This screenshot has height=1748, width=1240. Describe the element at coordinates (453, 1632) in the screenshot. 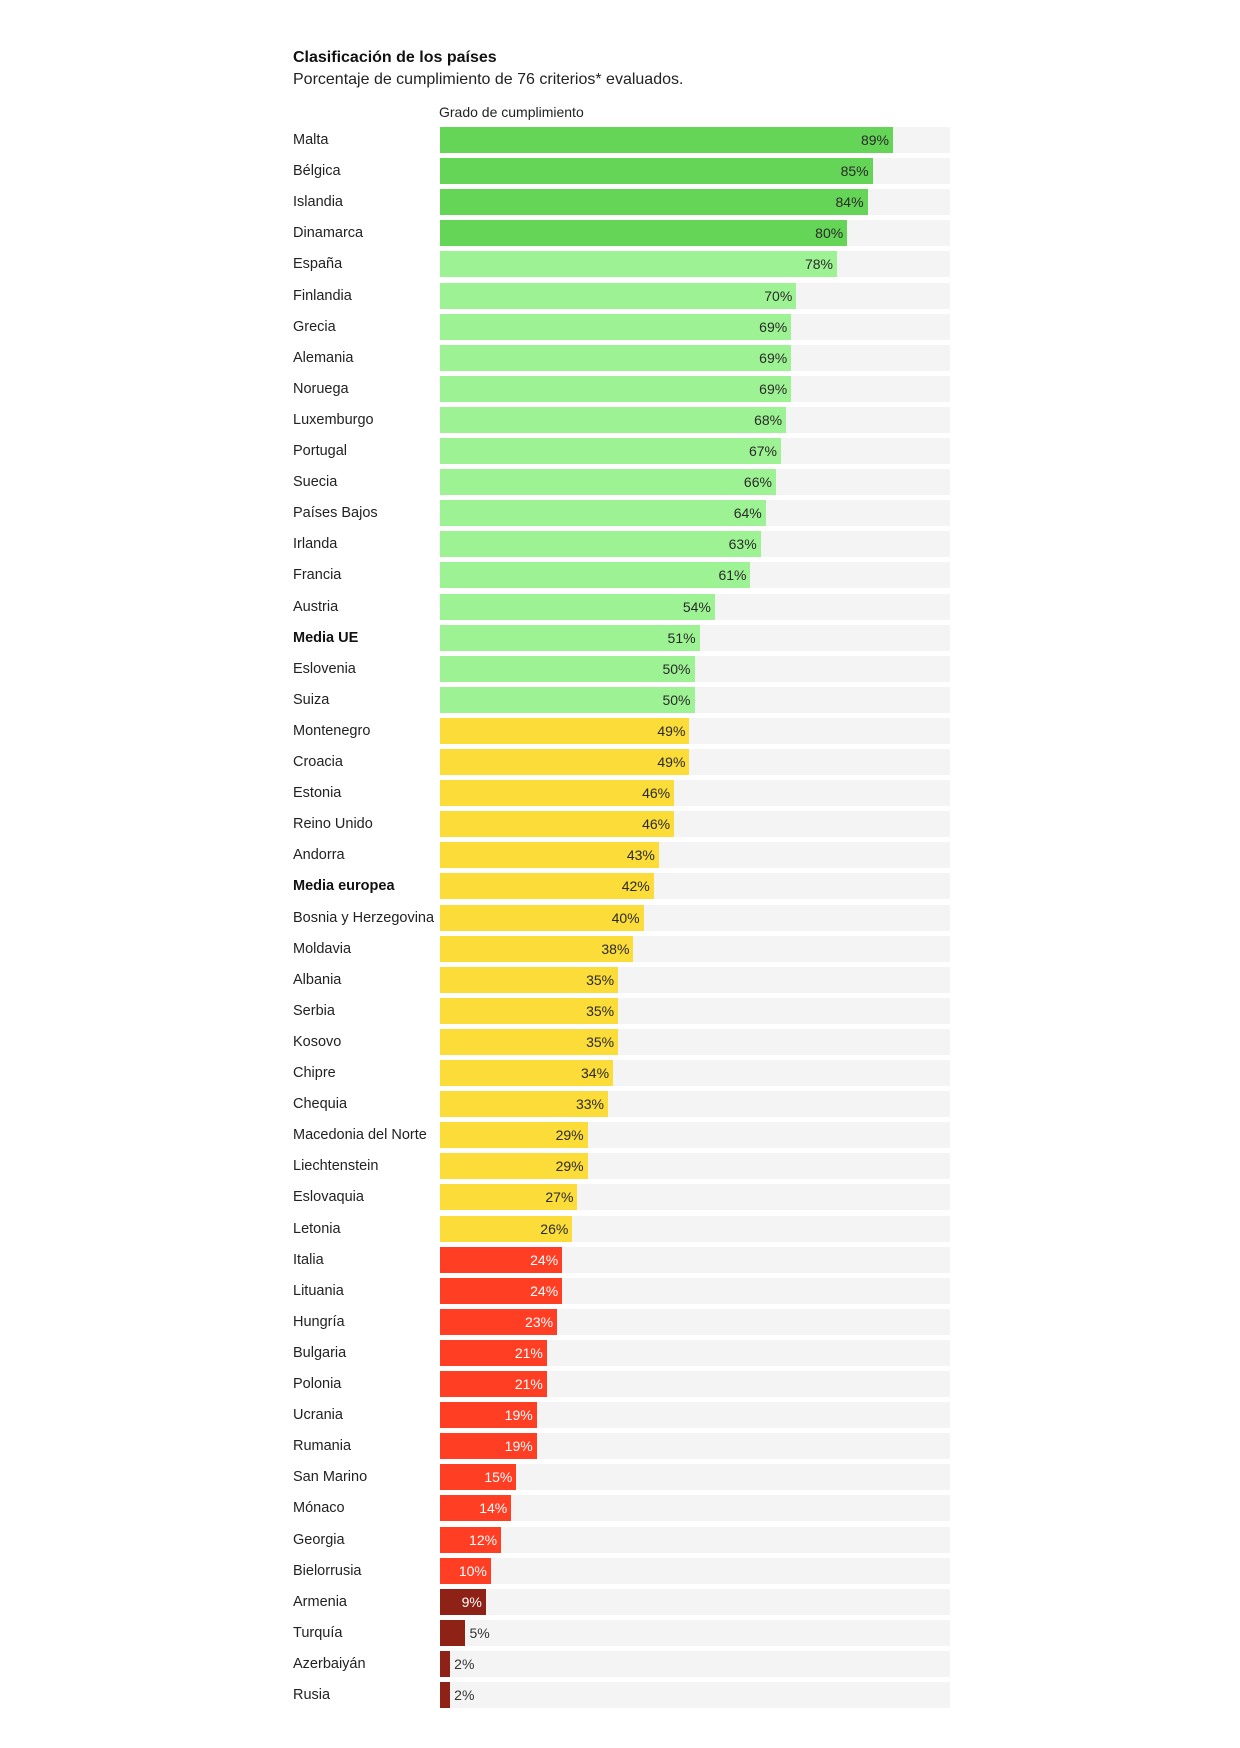

I see `bar-turquia` at that location.